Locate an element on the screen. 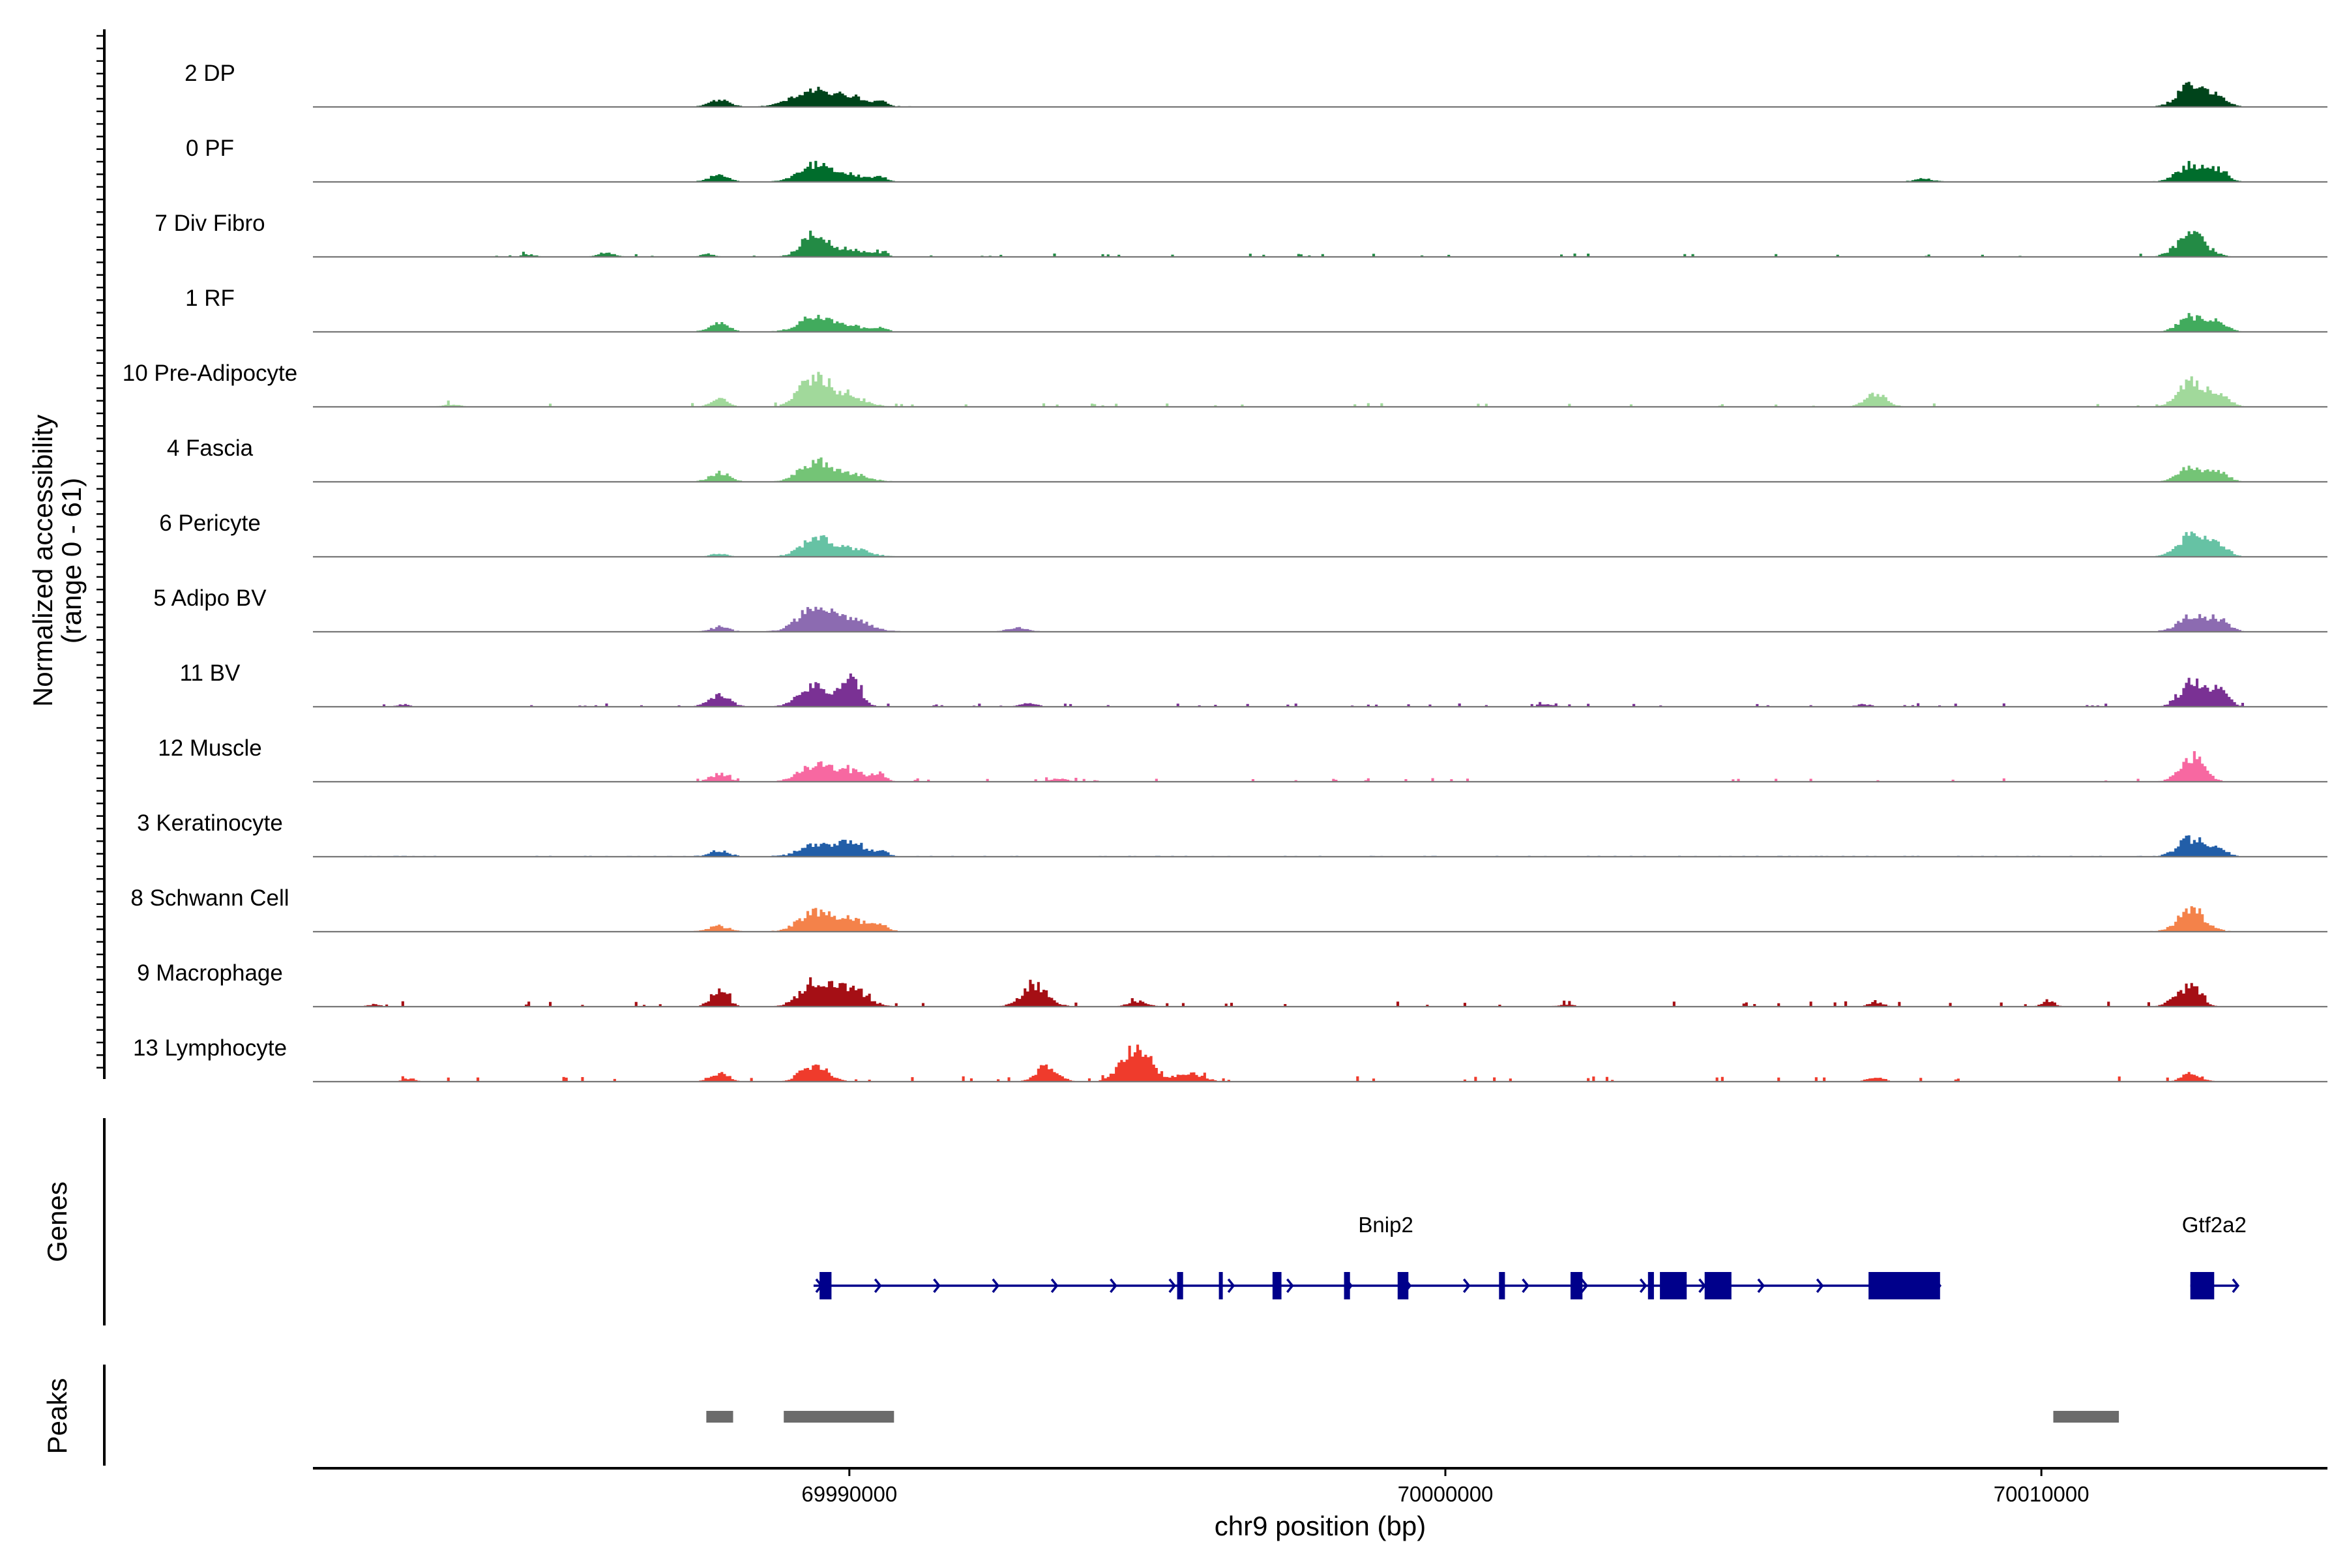 This screenshot has height=1568, width=2347. gene-bnip2: Bnip2 is located at coordinates (1377, 1256).